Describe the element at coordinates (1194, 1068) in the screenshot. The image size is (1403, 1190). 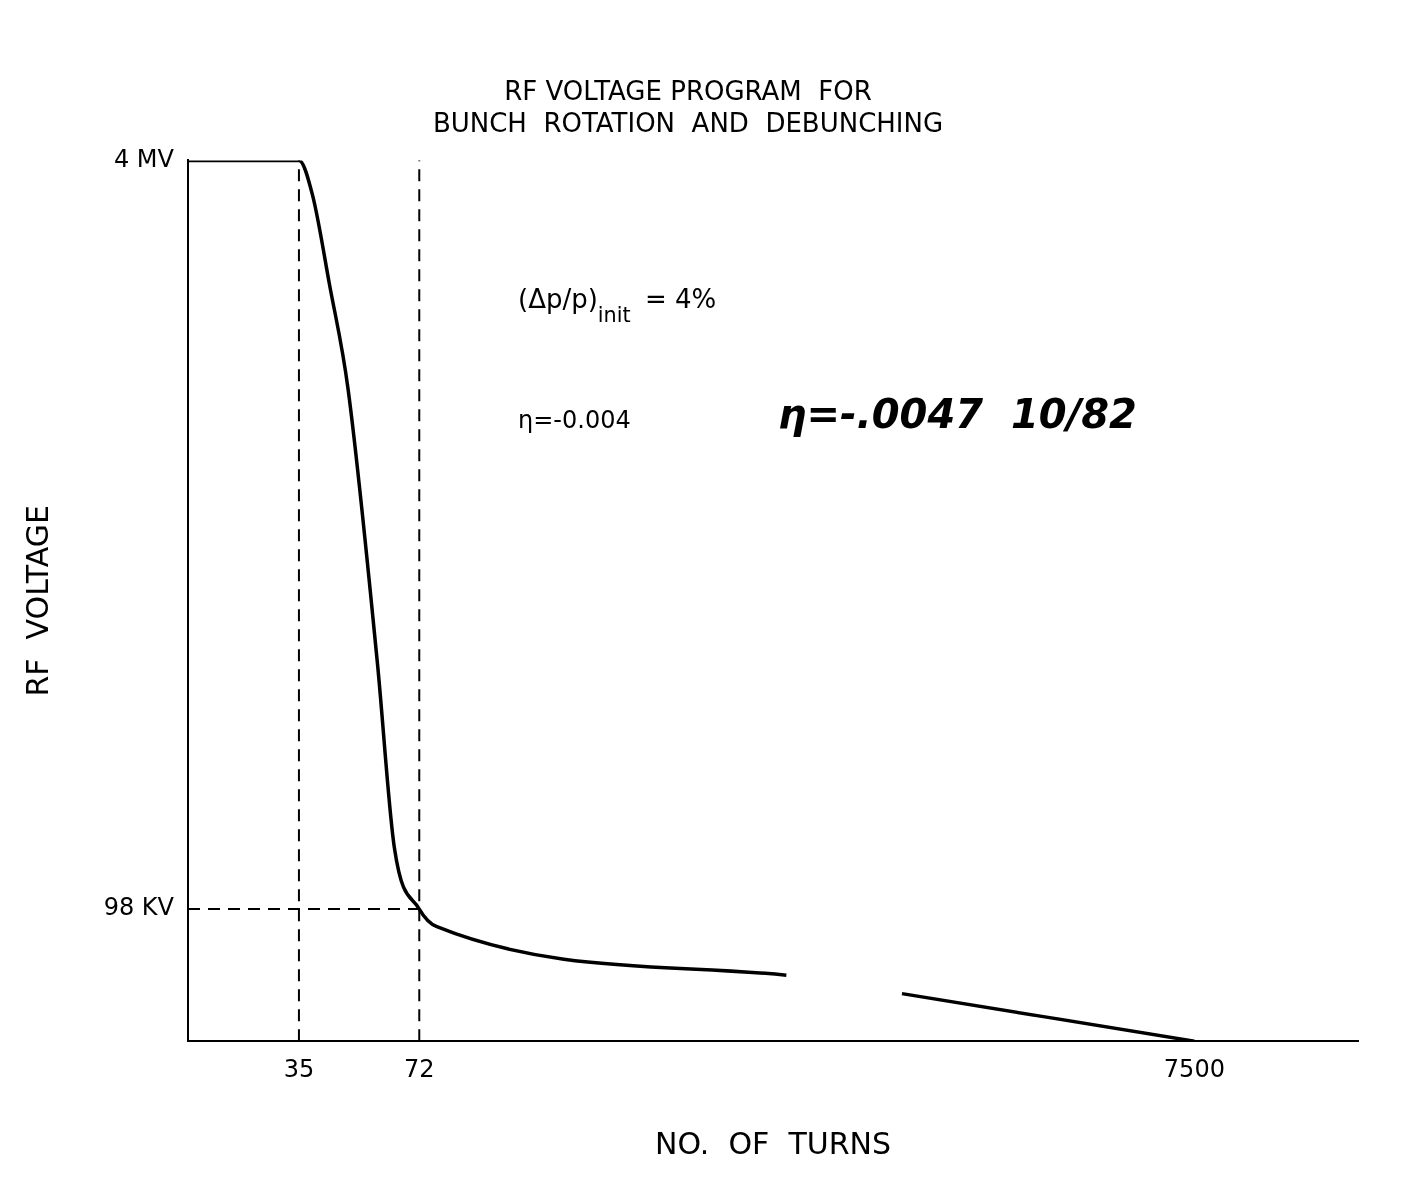
I see `x-tick-label: 7500` at that location.